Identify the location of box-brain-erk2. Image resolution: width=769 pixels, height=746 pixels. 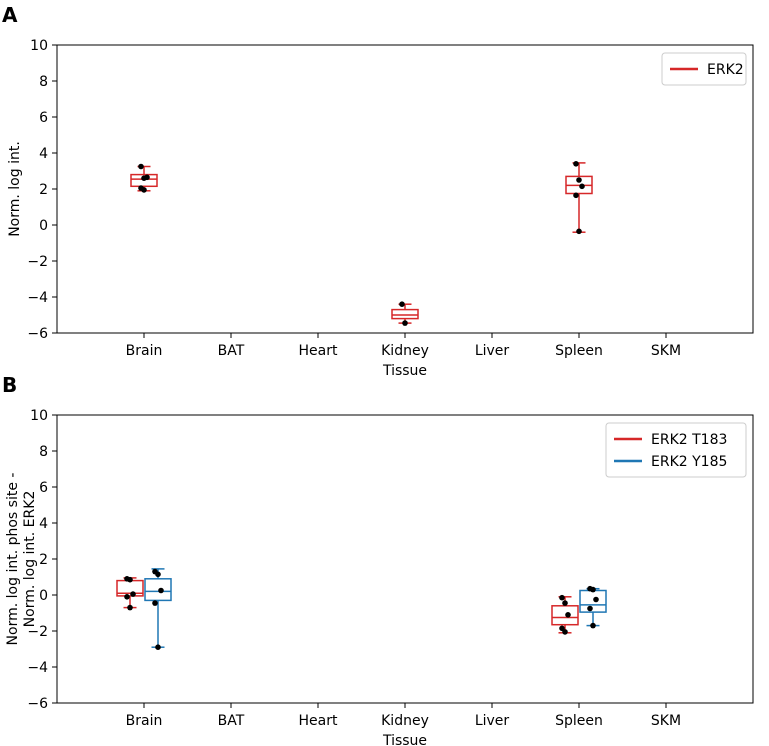
(144, 178).